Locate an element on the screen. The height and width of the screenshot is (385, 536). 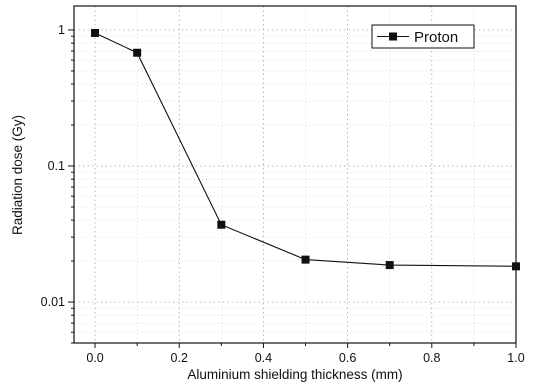
y-tick-label: 0.01 is located at coordinates (53, 302).